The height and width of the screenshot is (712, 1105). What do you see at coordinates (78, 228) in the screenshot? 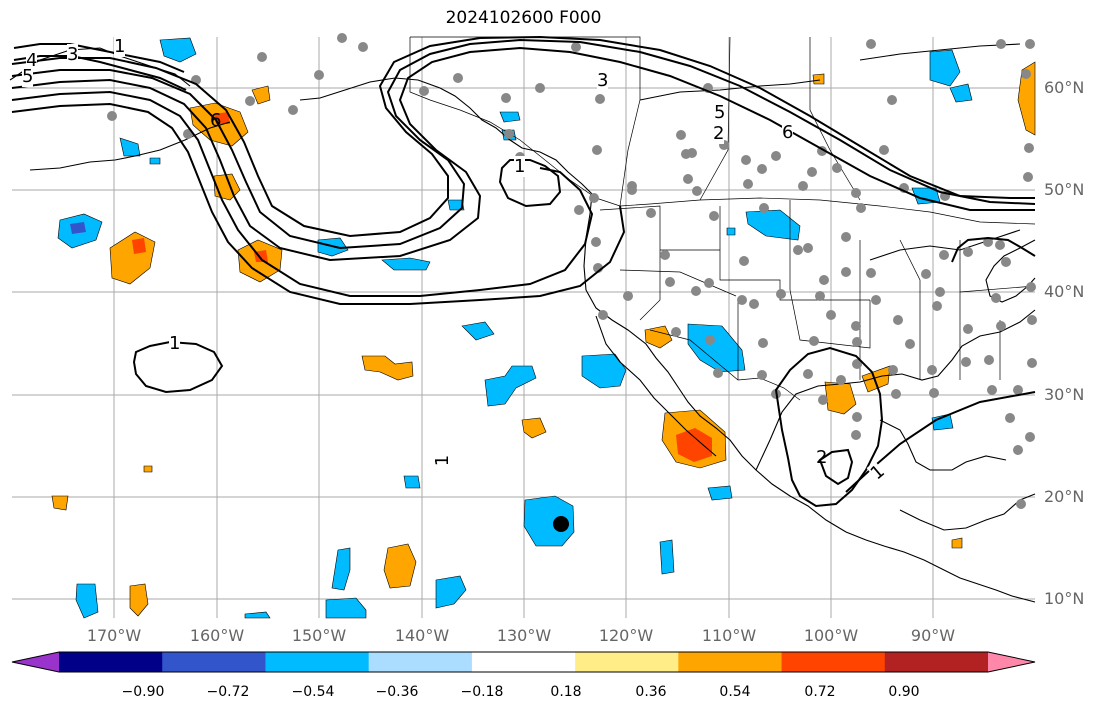
I see `negative-shading-strong` at bounding box center [78, 228].